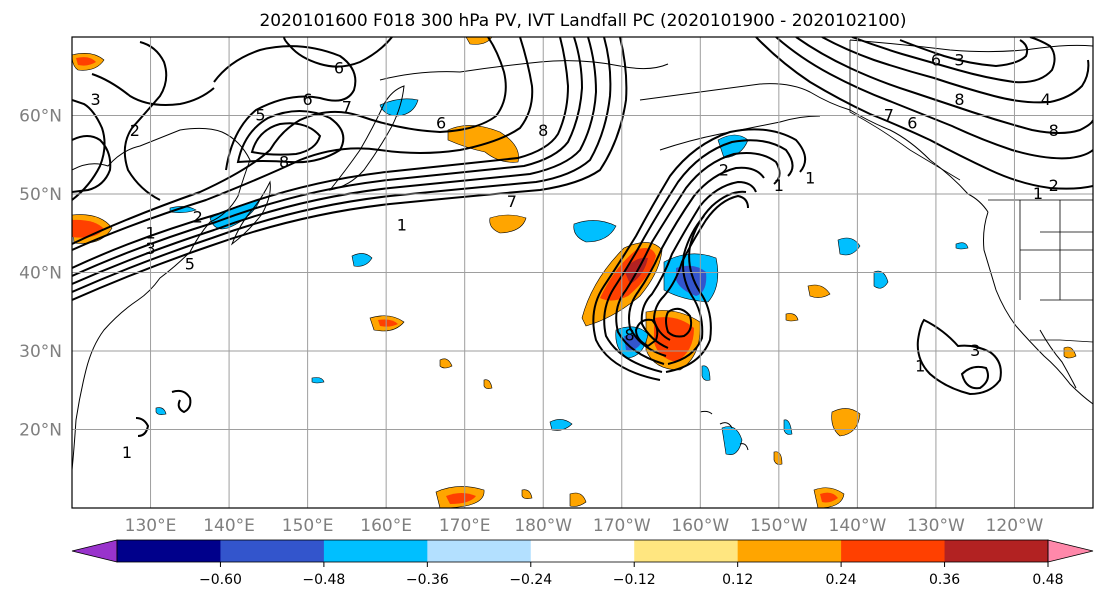  What do you see at coordinates (578, 499) in the screenshot?
I see `shade-orange-bottom3` at bounding box center [578, 499].